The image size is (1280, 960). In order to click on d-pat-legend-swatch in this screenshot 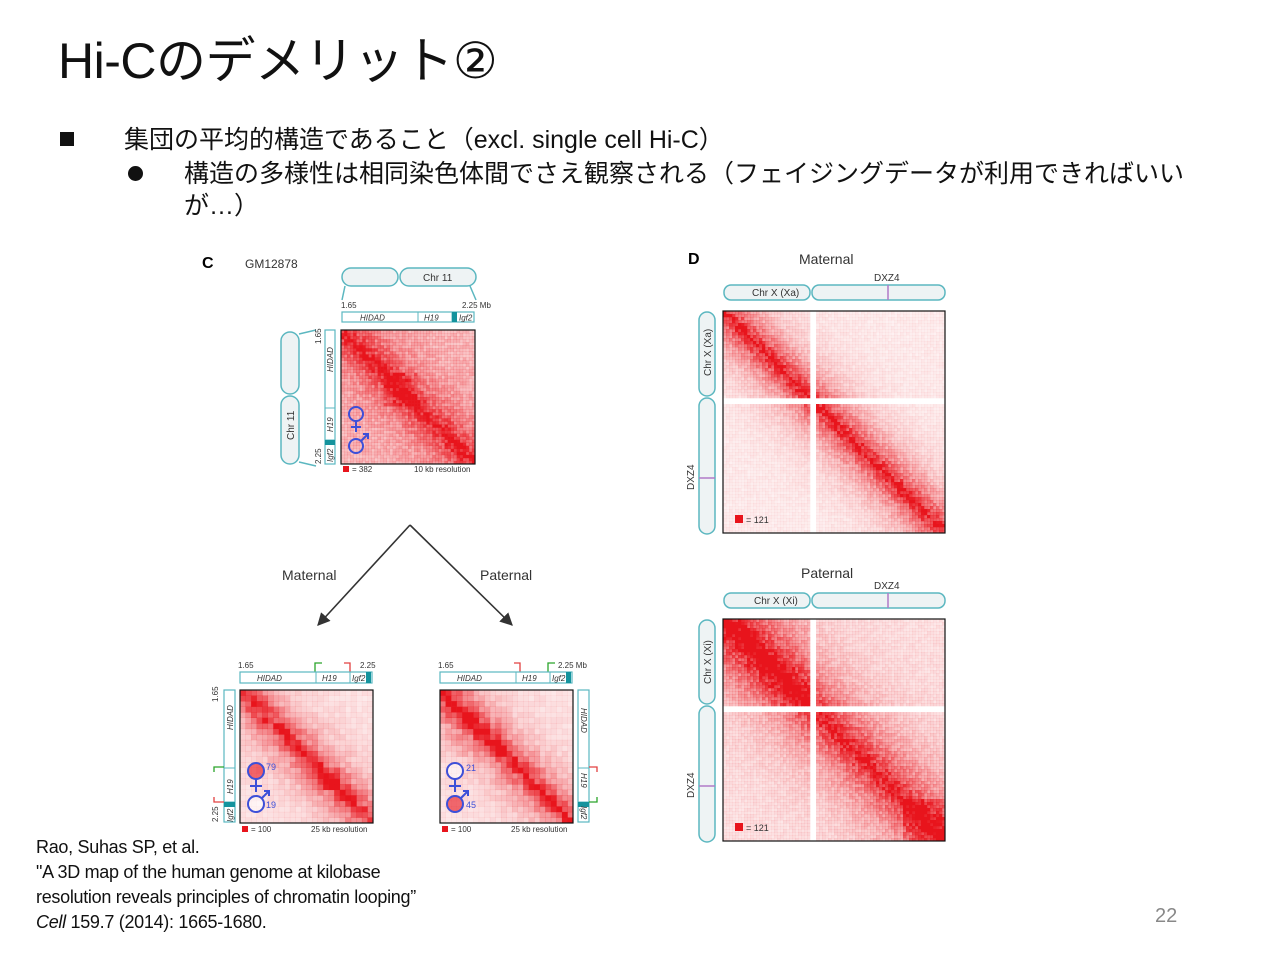, I will do `click(739, 827)`.